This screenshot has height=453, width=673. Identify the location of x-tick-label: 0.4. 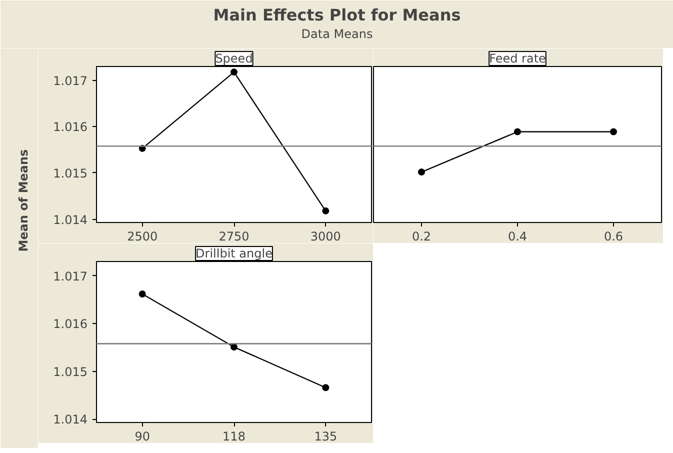
(518, 237).